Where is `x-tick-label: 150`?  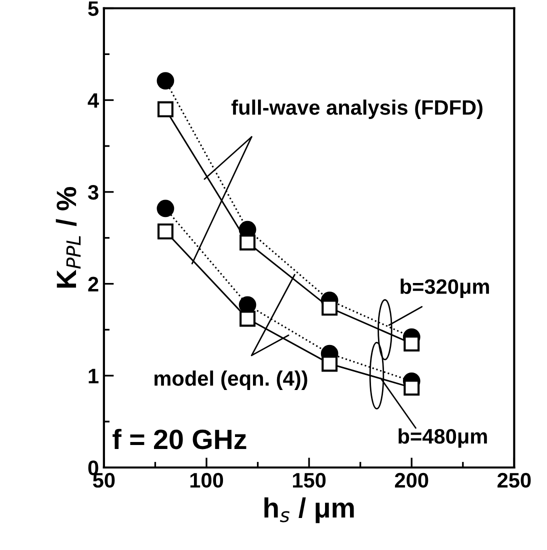 x-tick-label: 150 is located at coordinates (309, 480).